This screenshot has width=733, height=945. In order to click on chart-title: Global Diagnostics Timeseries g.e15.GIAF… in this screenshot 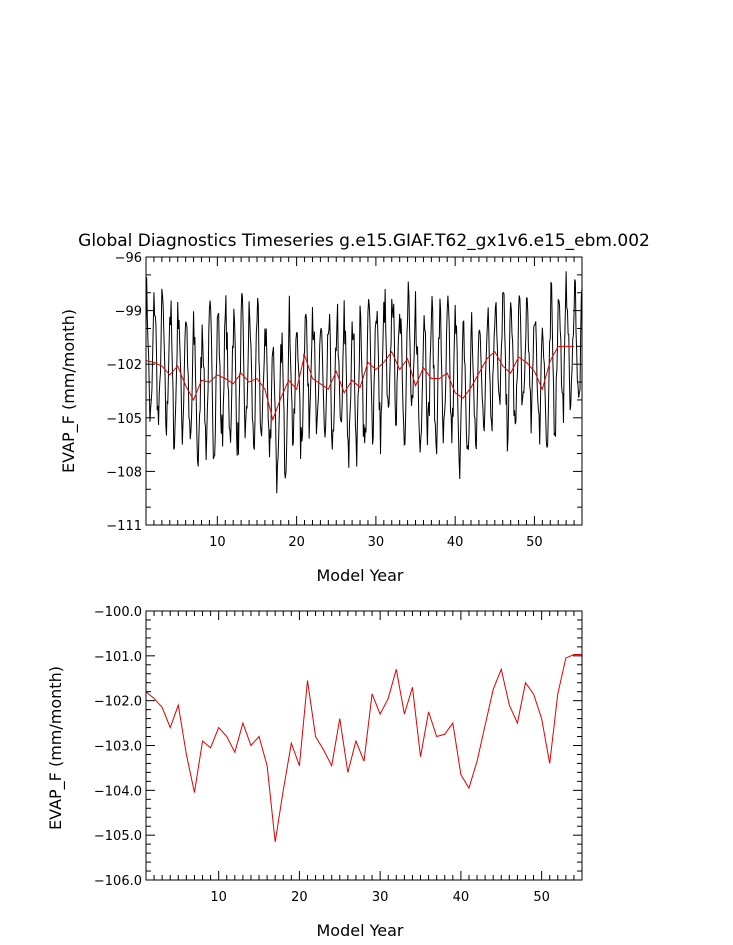, I will do `click(364, 241)`.